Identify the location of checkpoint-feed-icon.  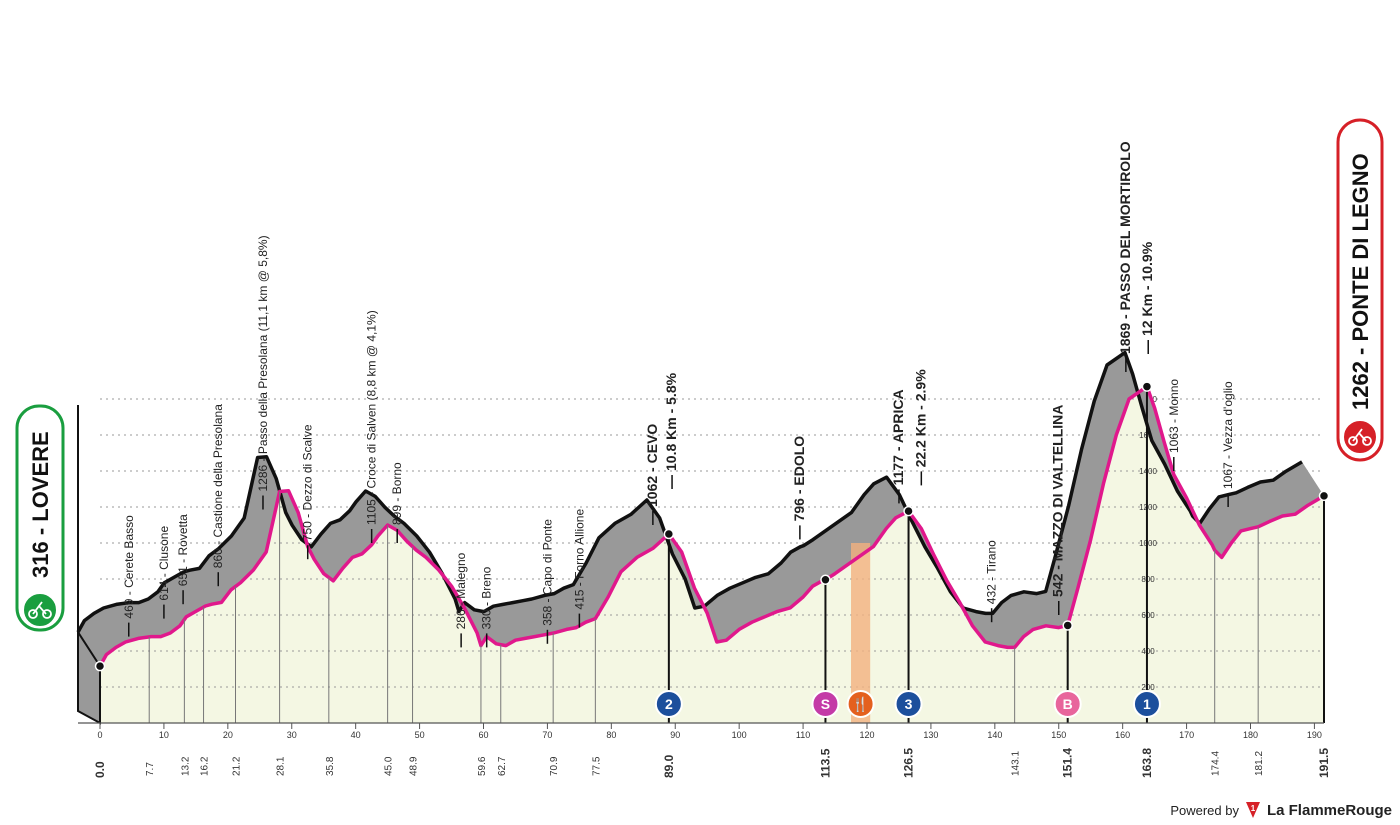
(860, 704).